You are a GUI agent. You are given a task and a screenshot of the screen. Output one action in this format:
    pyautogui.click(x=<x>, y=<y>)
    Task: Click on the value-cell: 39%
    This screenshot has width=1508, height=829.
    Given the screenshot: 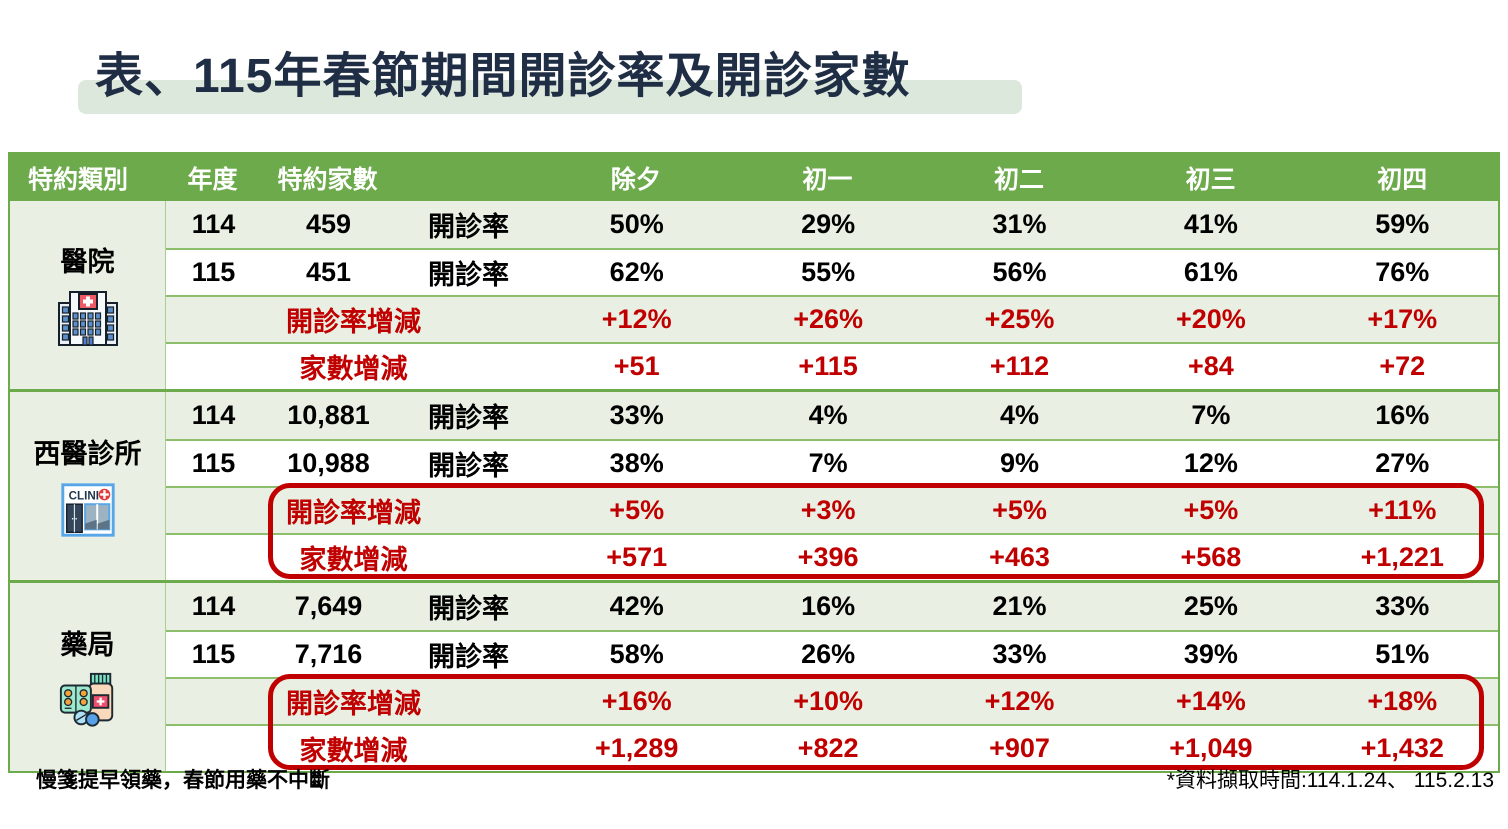 What is the action you would take?
    pyautogui.click(x=1210, y=654)
    